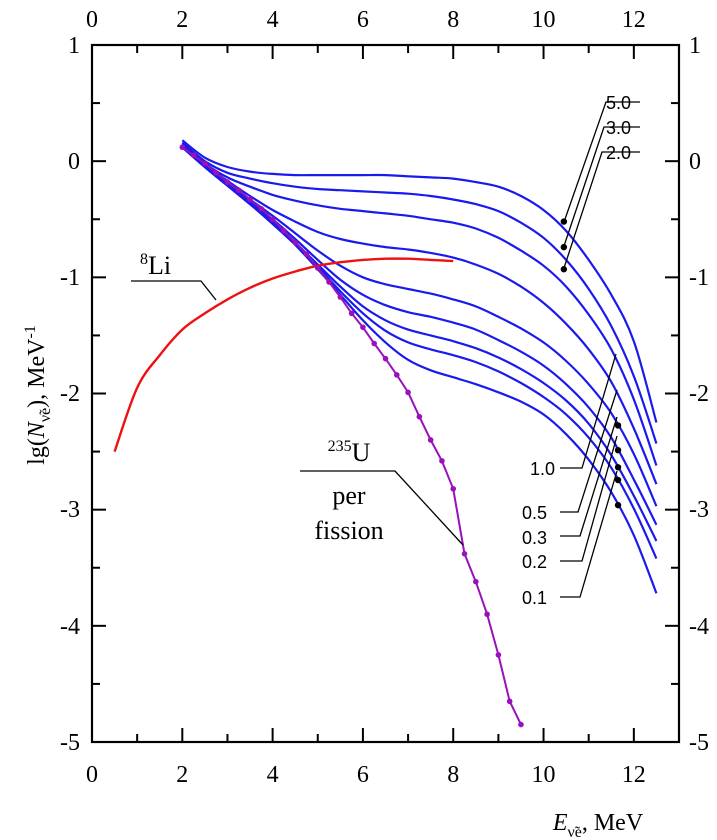 This screenshot has height=840, width=717. Describe the element at coordinates (30, 331) in the screenshot. I see `y-axis-label-exponent: -1` at that location.